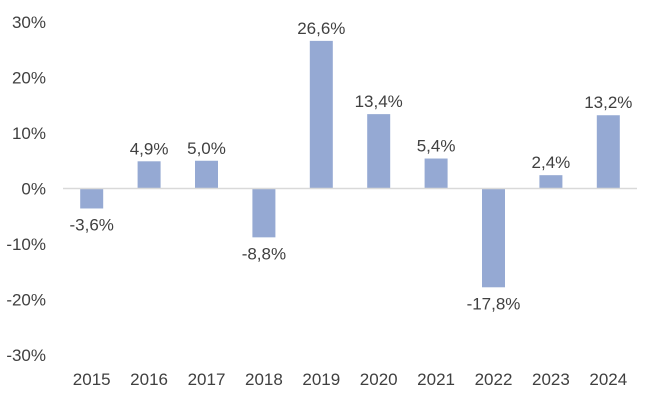  Describe the element at coordinates (321, 379) in the screenshot. I see `x-tick-label: 2019` at that location.